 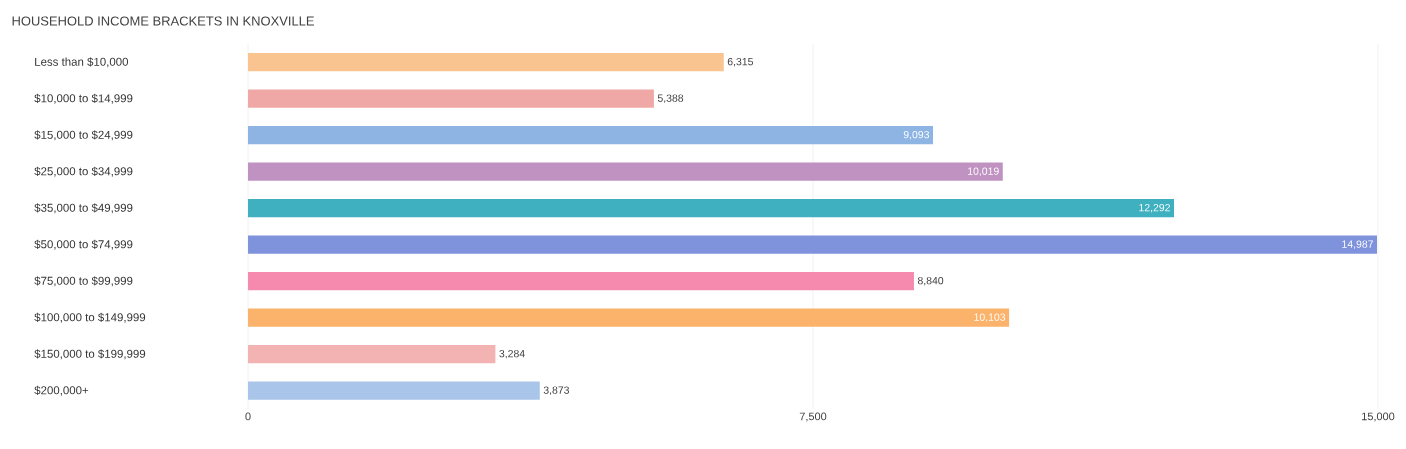 What do you see at coordinates (813, 417) in the screenshot?
I see `x-tick-label: 7,500` at bounding box center [813, 417].